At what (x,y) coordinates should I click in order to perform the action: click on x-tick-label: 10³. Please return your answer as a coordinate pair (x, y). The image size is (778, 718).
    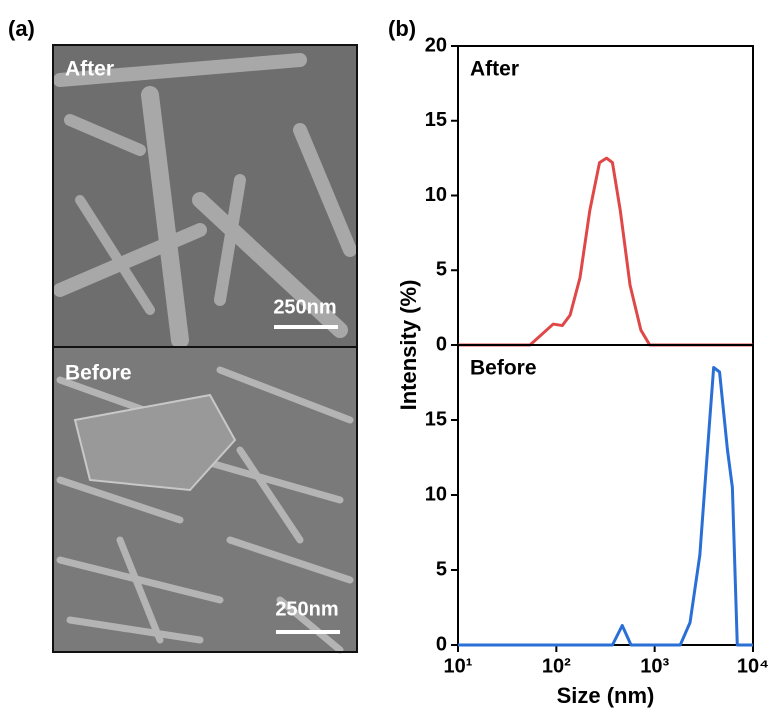
    Looking at the image, I should click on (654, 666).